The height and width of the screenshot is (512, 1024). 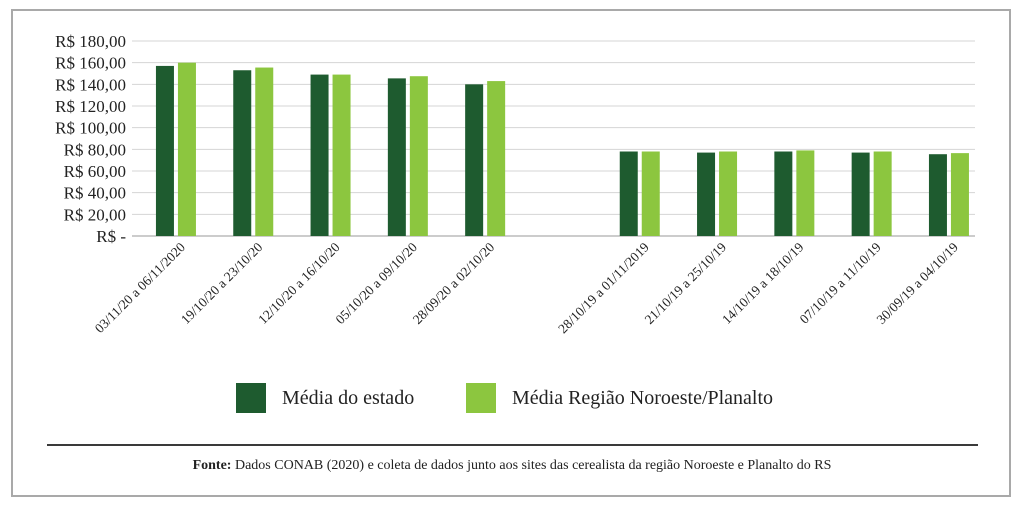 What do you see at coordinates (95, 149) in the screenshot?
I see `y-tick-label: R$ 80,00` at bounding box center [95, 149].